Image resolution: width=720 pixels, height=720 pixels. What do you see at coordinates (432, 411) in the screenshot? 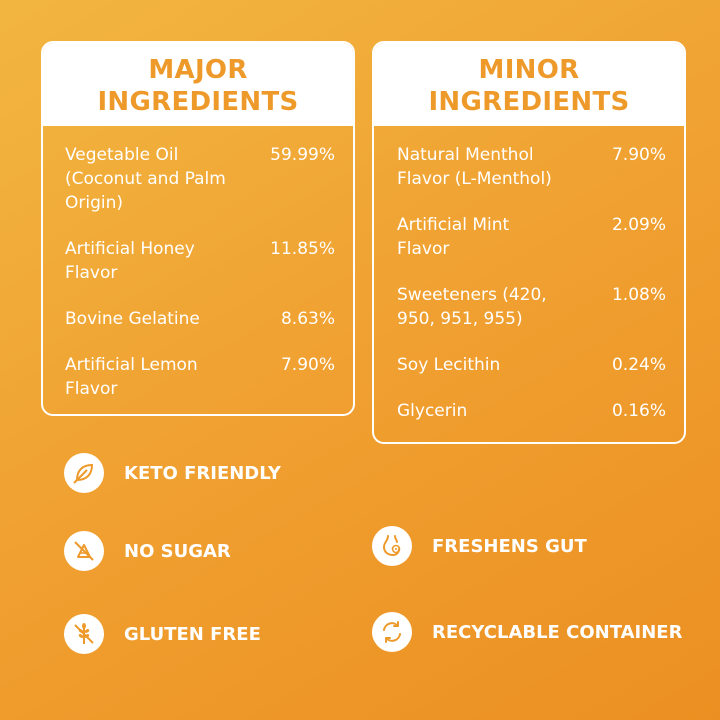
I see `ingredient-name: Glycerin` at bounding box center [432, 411].